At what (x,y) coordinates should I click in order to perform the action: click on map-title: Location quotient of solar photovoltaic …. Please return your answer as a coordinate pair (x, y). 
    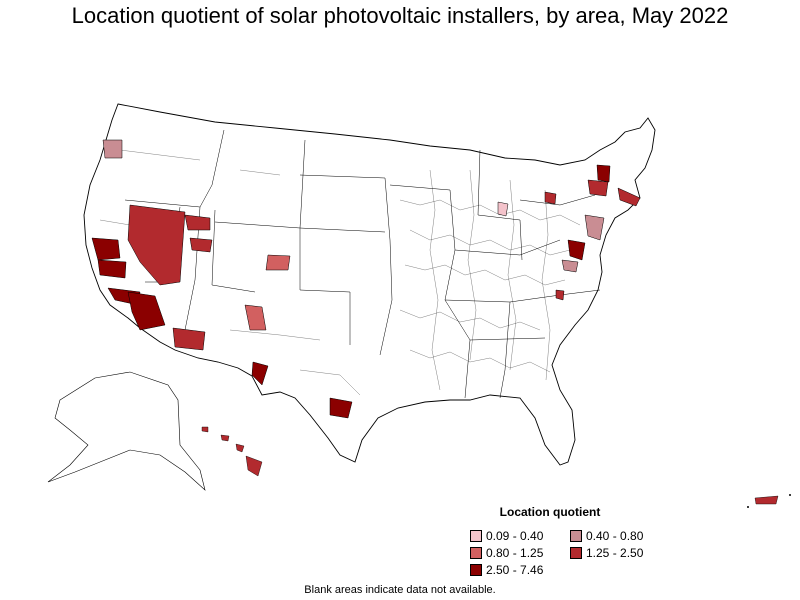
    Looking at the image, I should click on (400, 15).